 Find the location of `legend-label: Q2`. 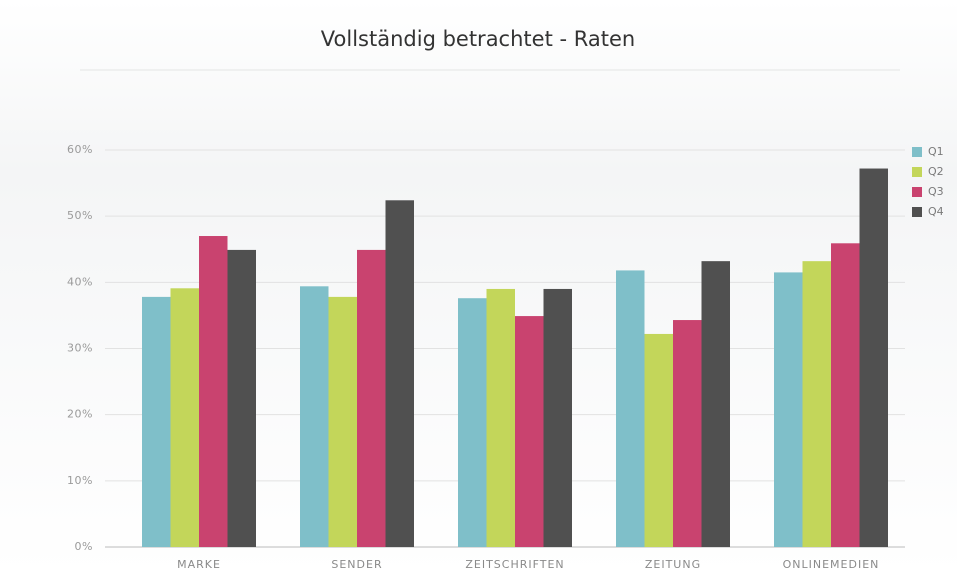

legend-label: Q2 is located at coordinates (936, 171).